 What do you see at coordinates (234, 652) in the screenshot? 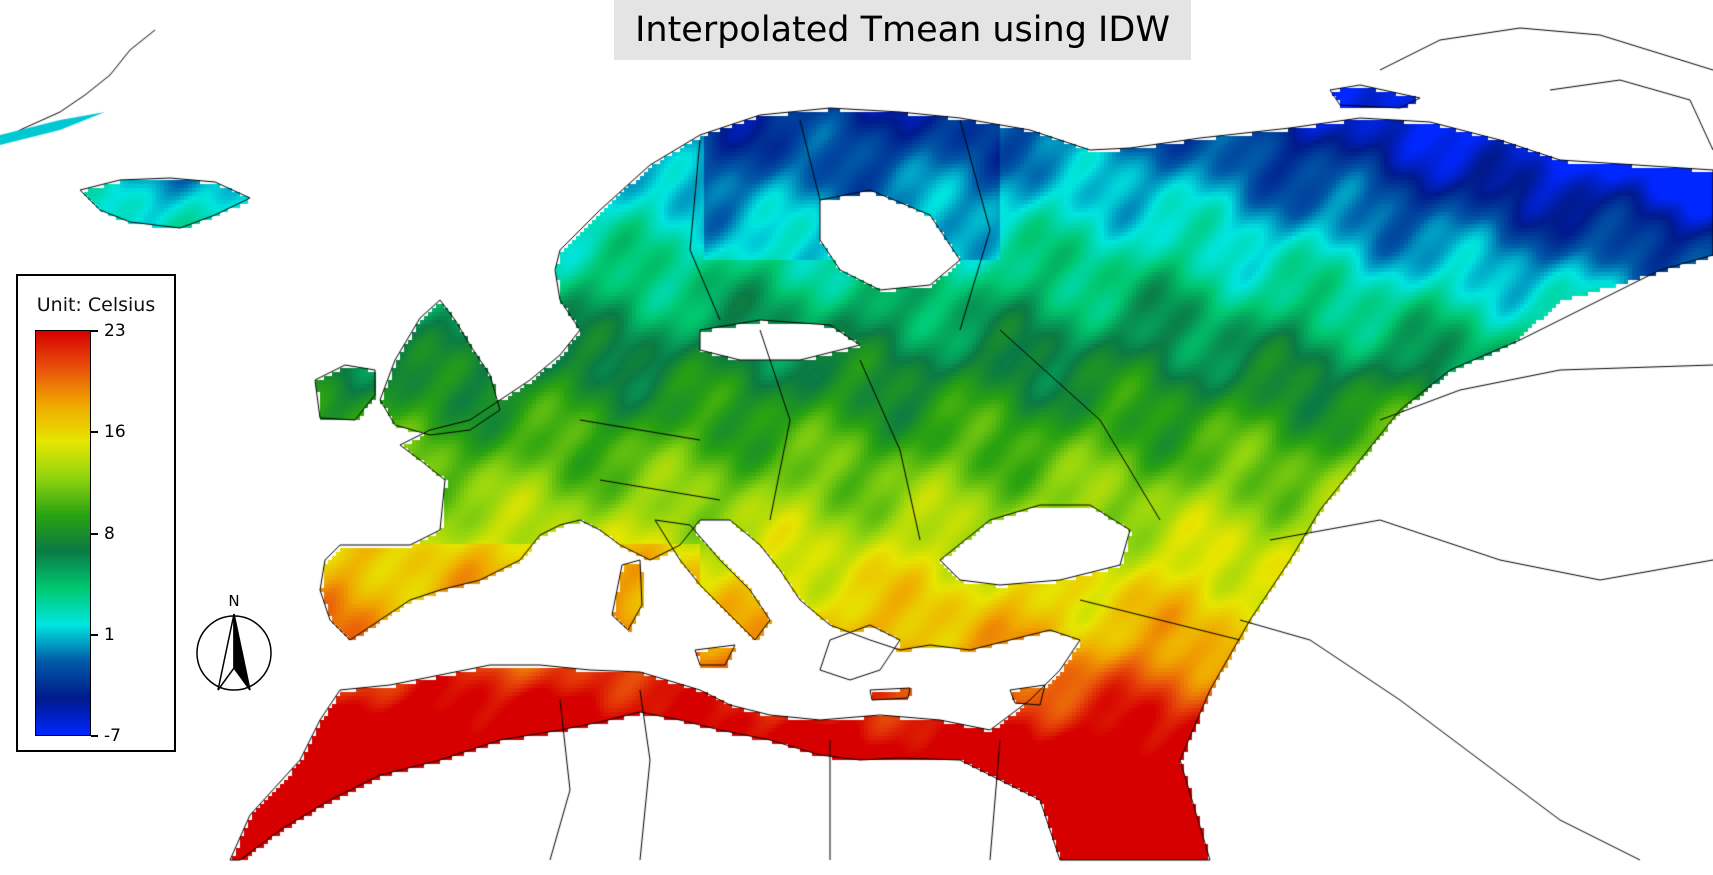
I see `north-arrow-icon` at bounding box center [234, 652].